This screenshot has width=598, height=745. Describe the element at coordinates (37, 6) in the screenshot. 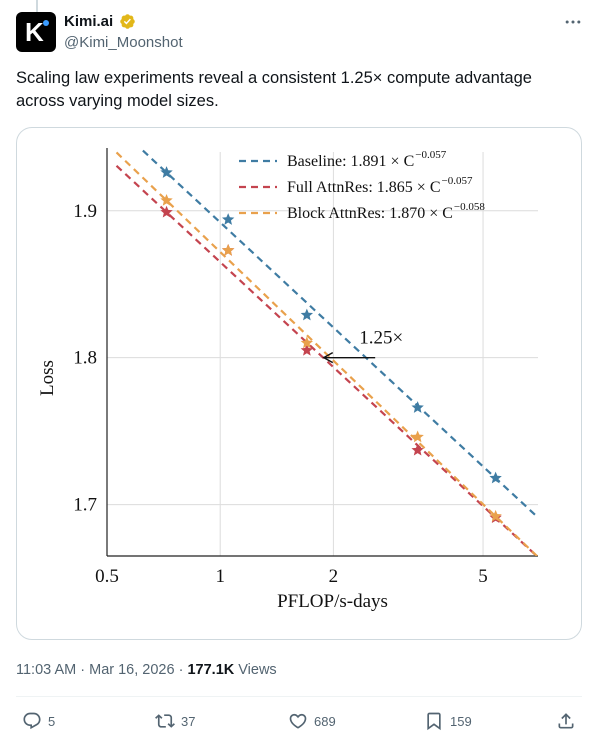

I see `thread-connector-line` at that location.